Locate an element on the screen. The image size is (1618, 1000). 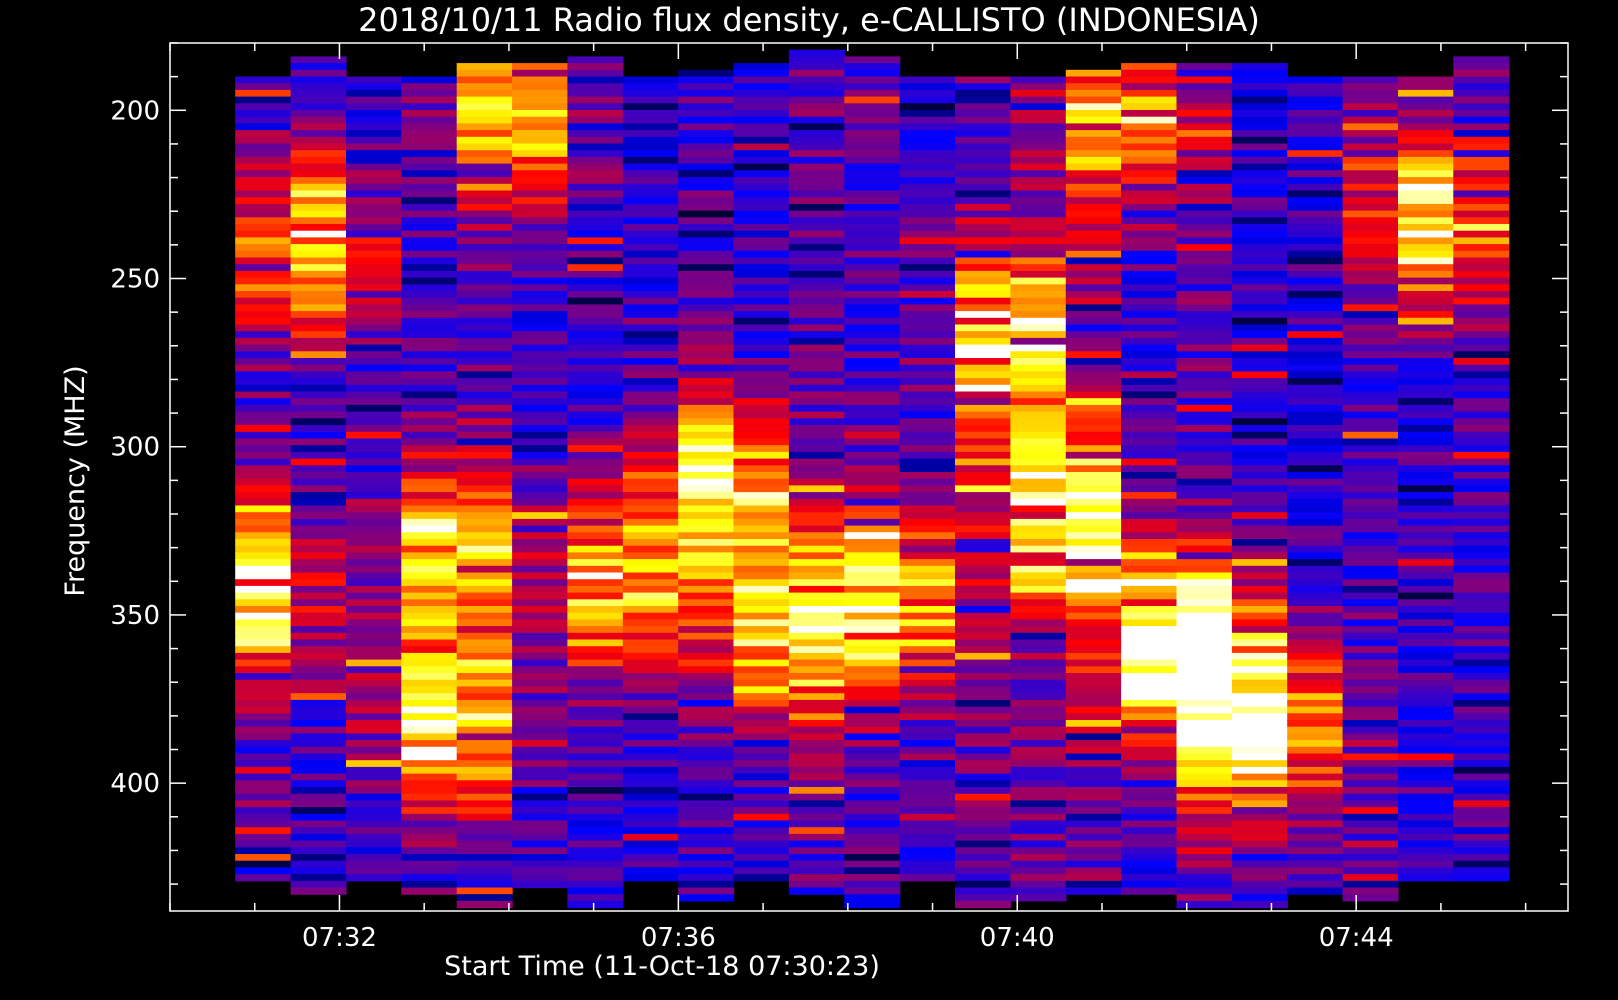
x-axis-label: Start Time (11-Oct-18 07:30:23) is located at coordinates (662, 966).